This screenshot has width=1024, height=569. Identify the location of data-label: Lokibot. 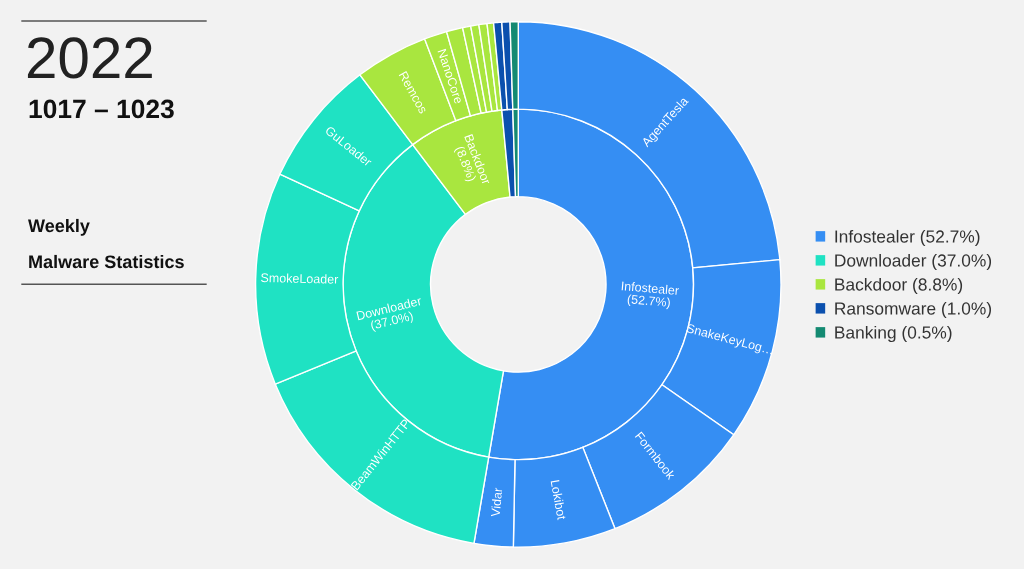
(558, 500).